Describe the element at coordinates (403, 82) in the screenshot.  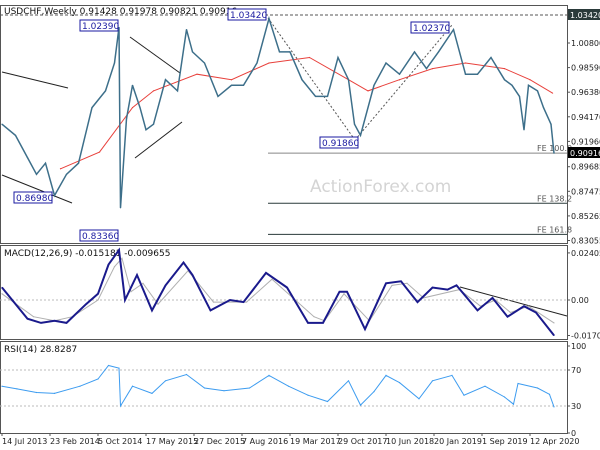
I see `dotted-up-line` at that location.